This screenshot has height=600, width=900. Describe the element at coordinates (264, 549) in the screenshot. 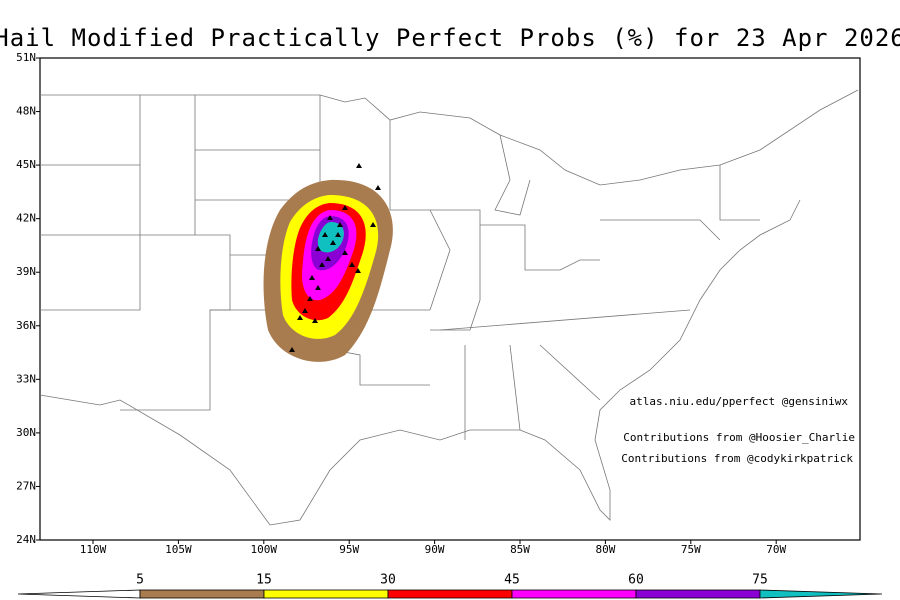

I see `lon-label: 100W` at that location.